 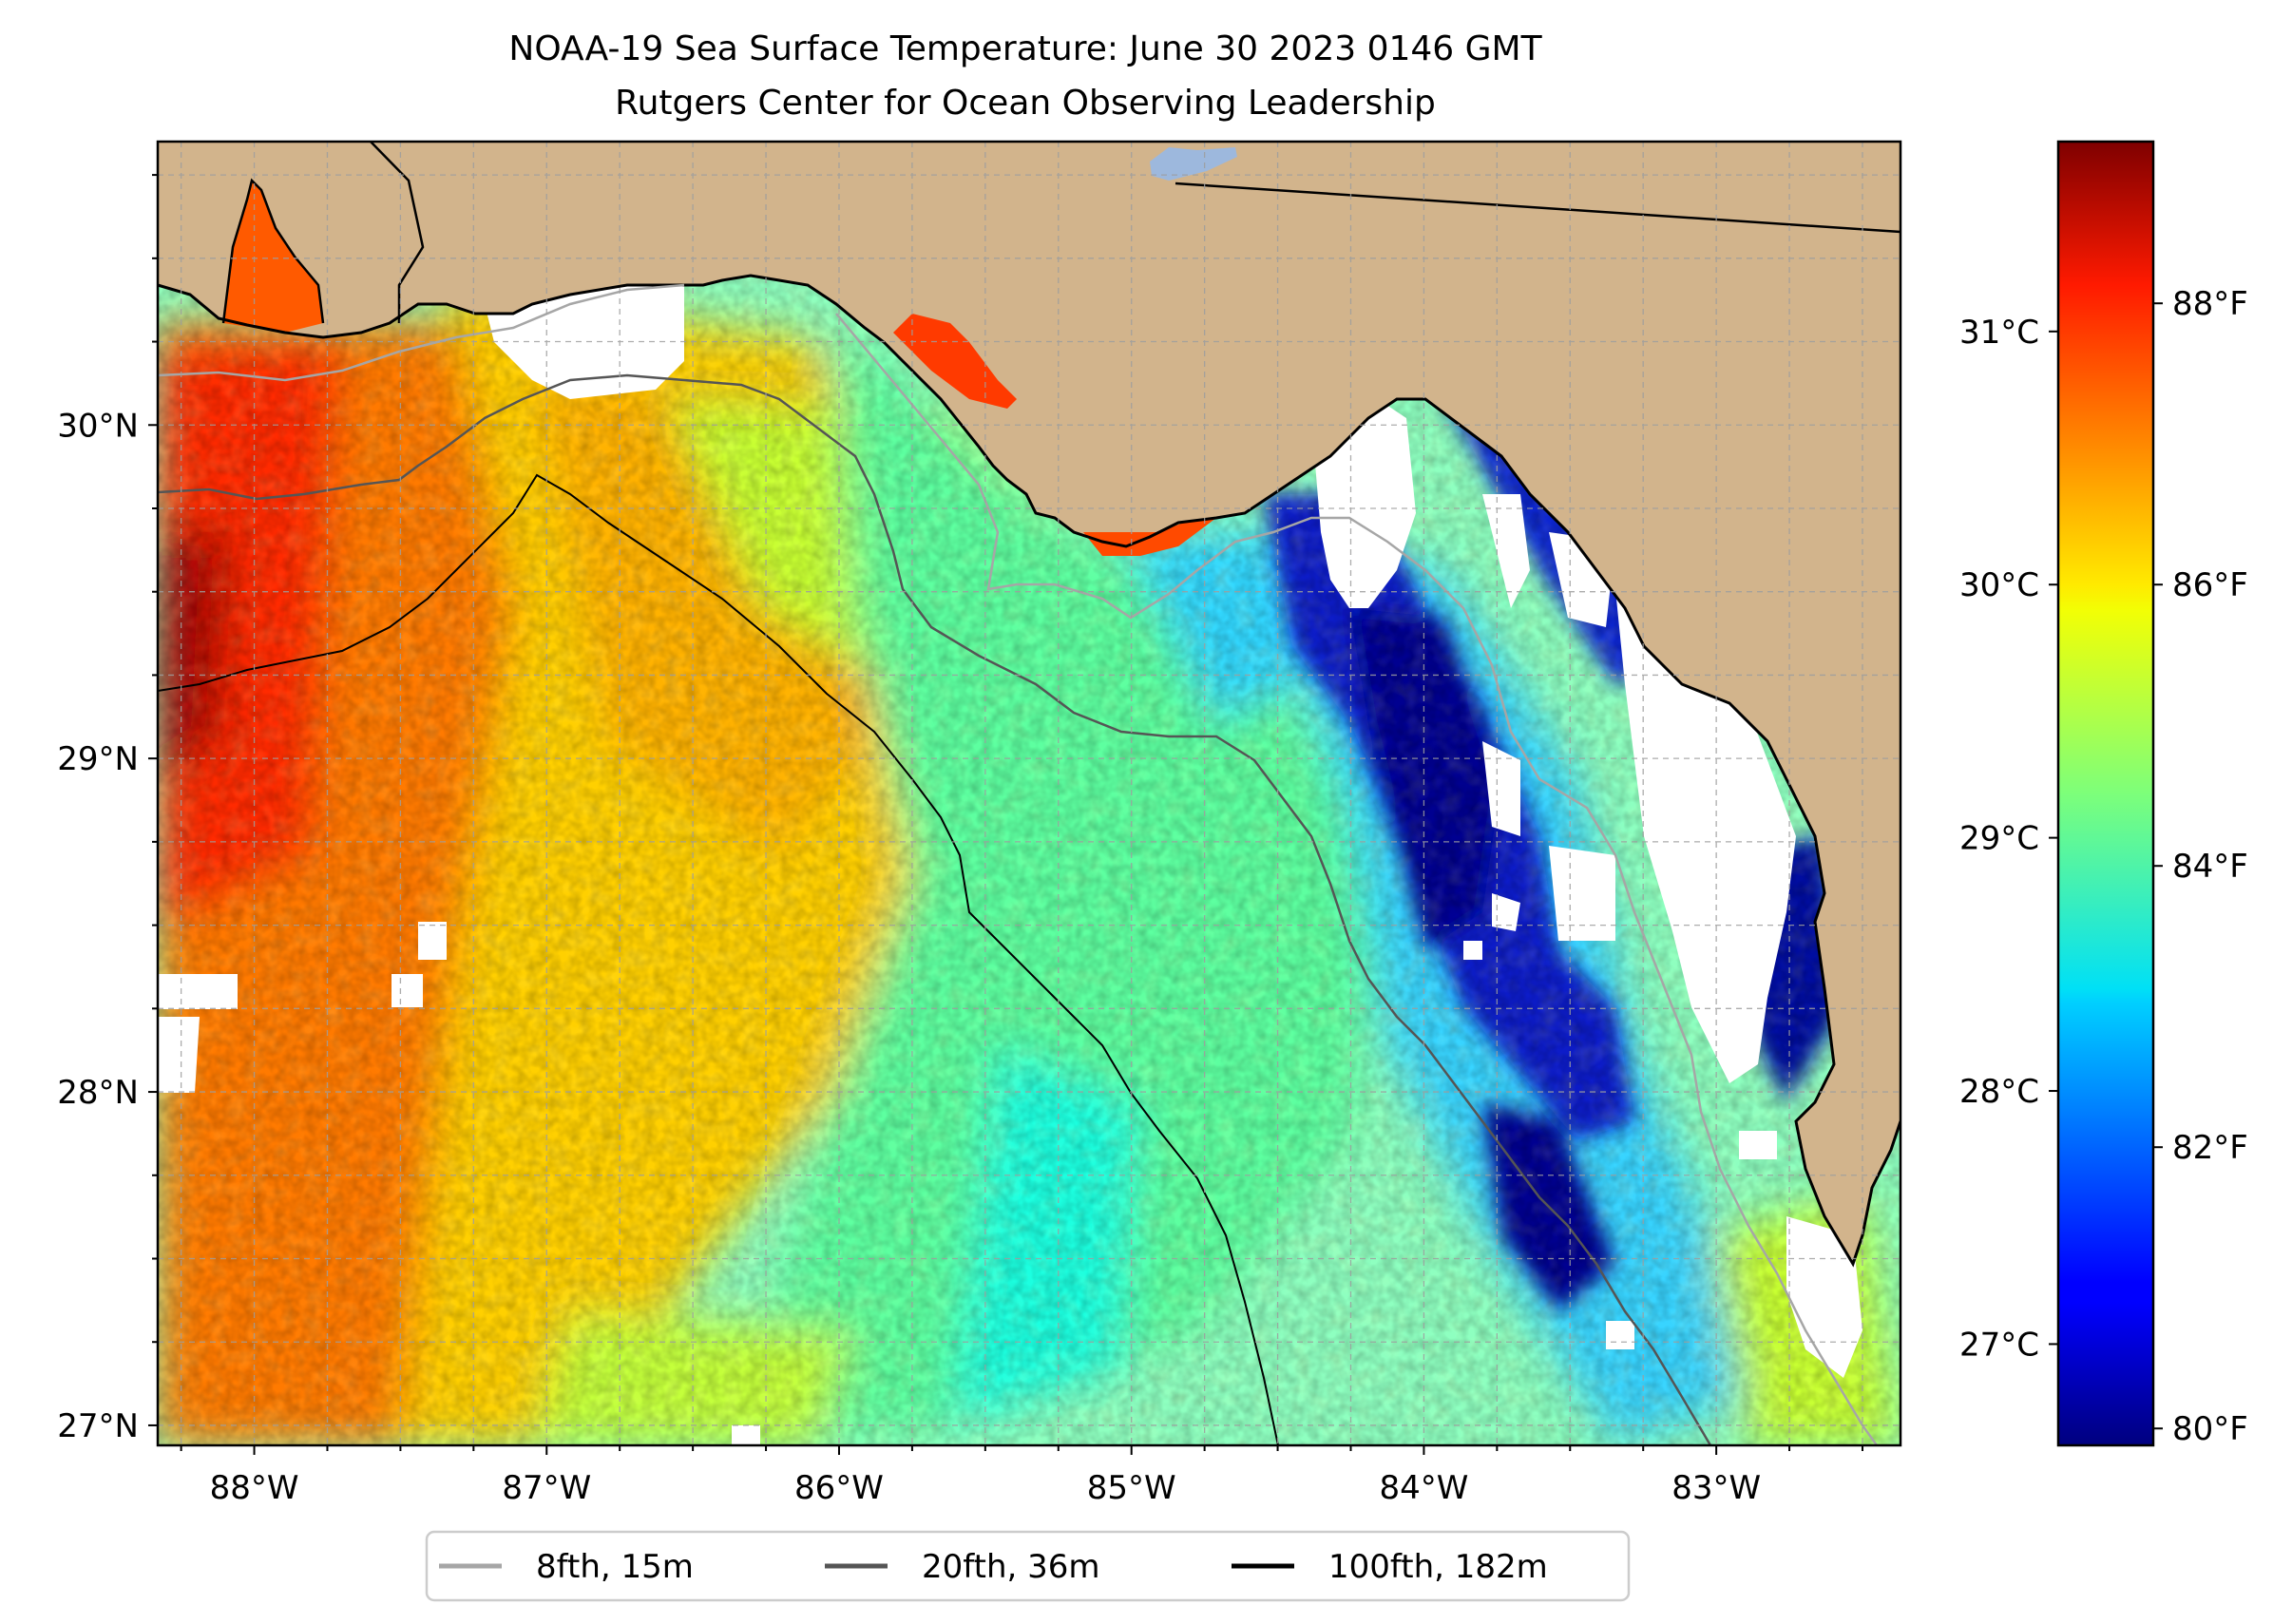 I want to click on legend-box, so click(x=1028, y=1566).